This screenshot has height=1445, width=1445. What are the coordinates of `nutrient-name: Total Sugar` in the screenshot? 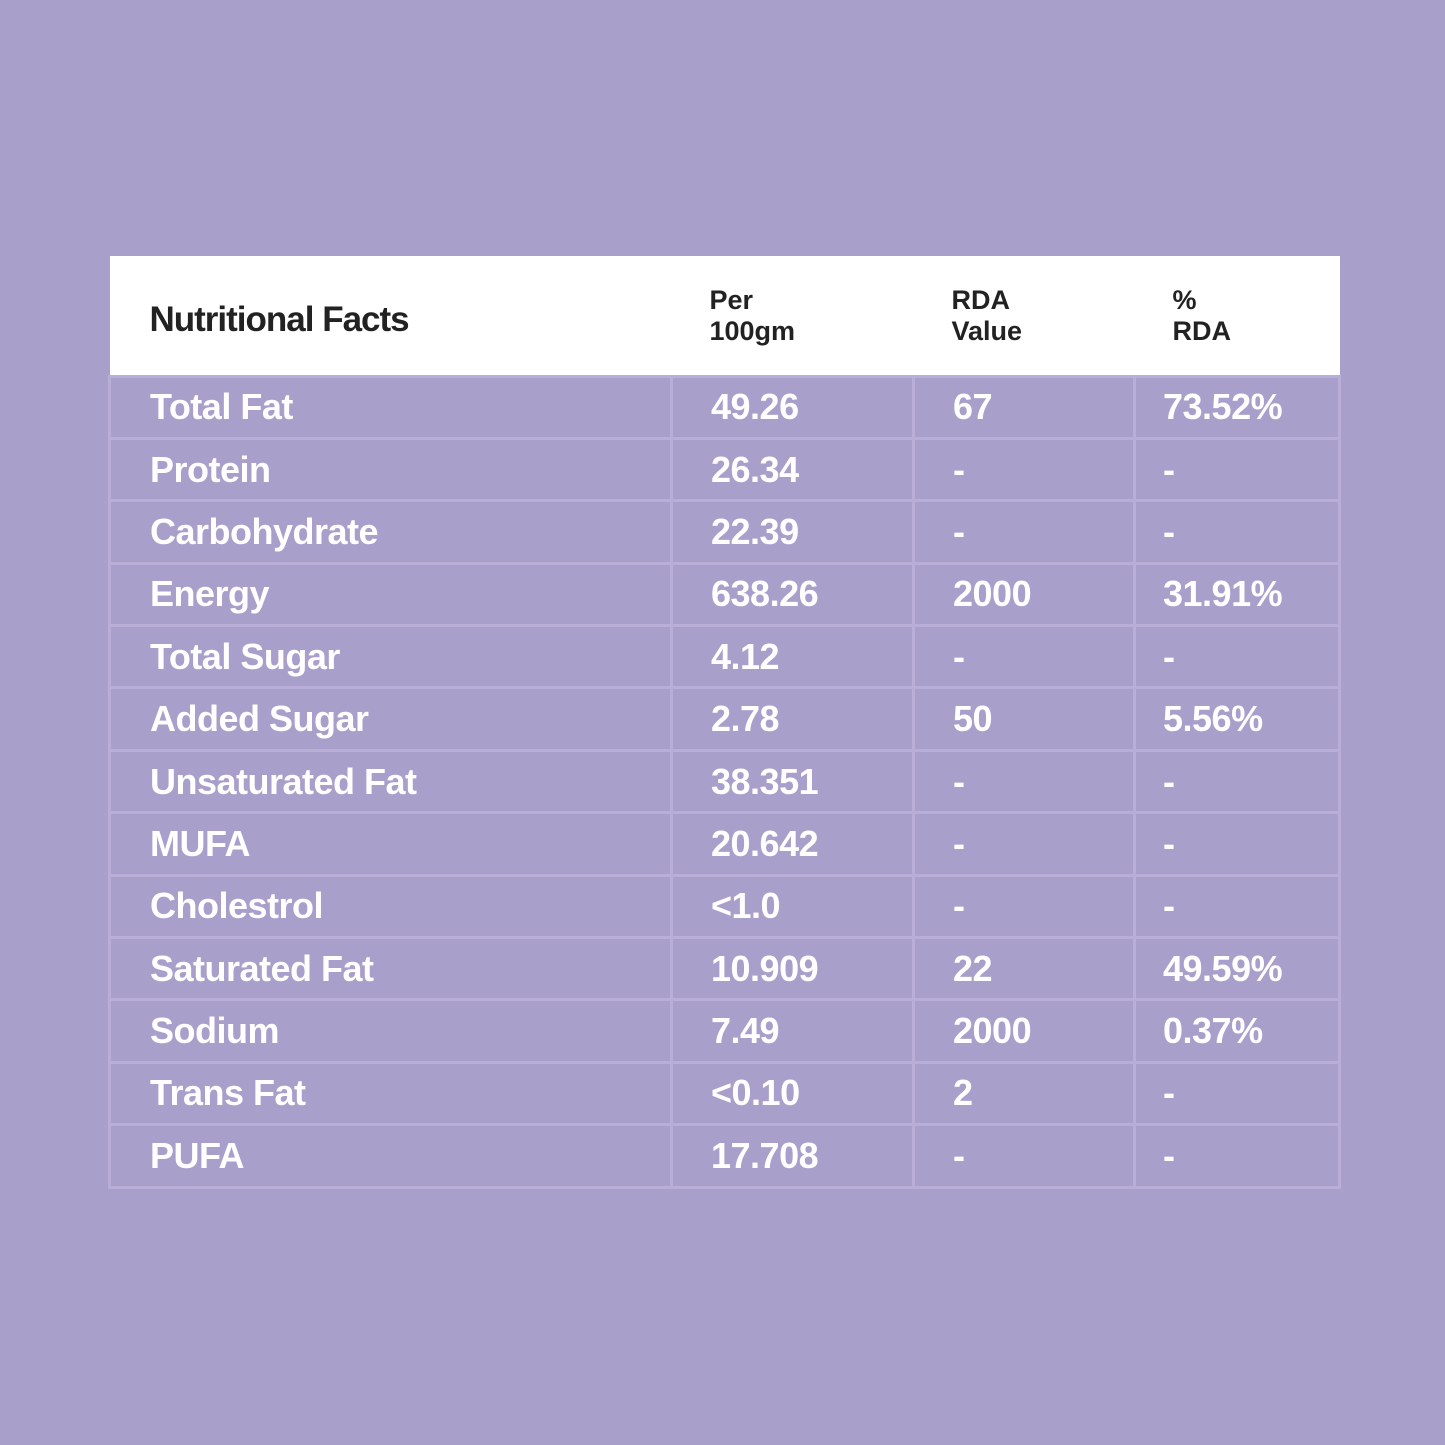 It's located at (390, 657).